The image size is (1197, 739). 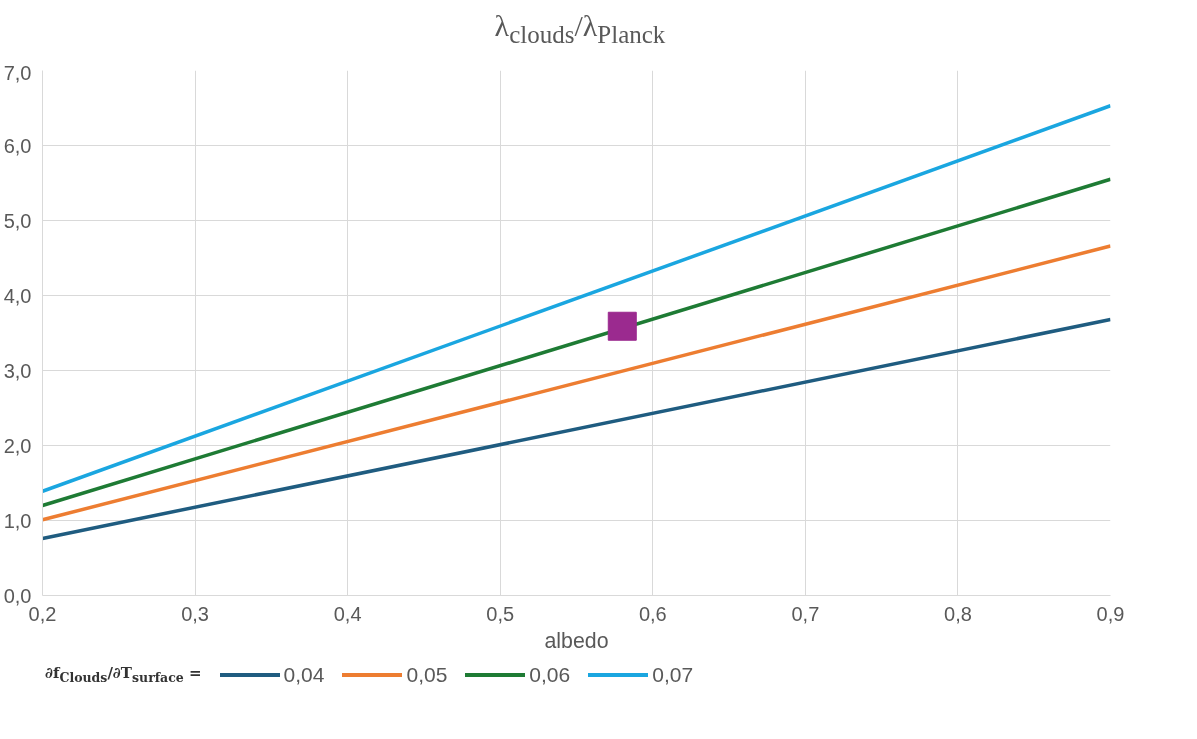 I want to click on x-tick-label: 0,3, so click(x=195, y=613).